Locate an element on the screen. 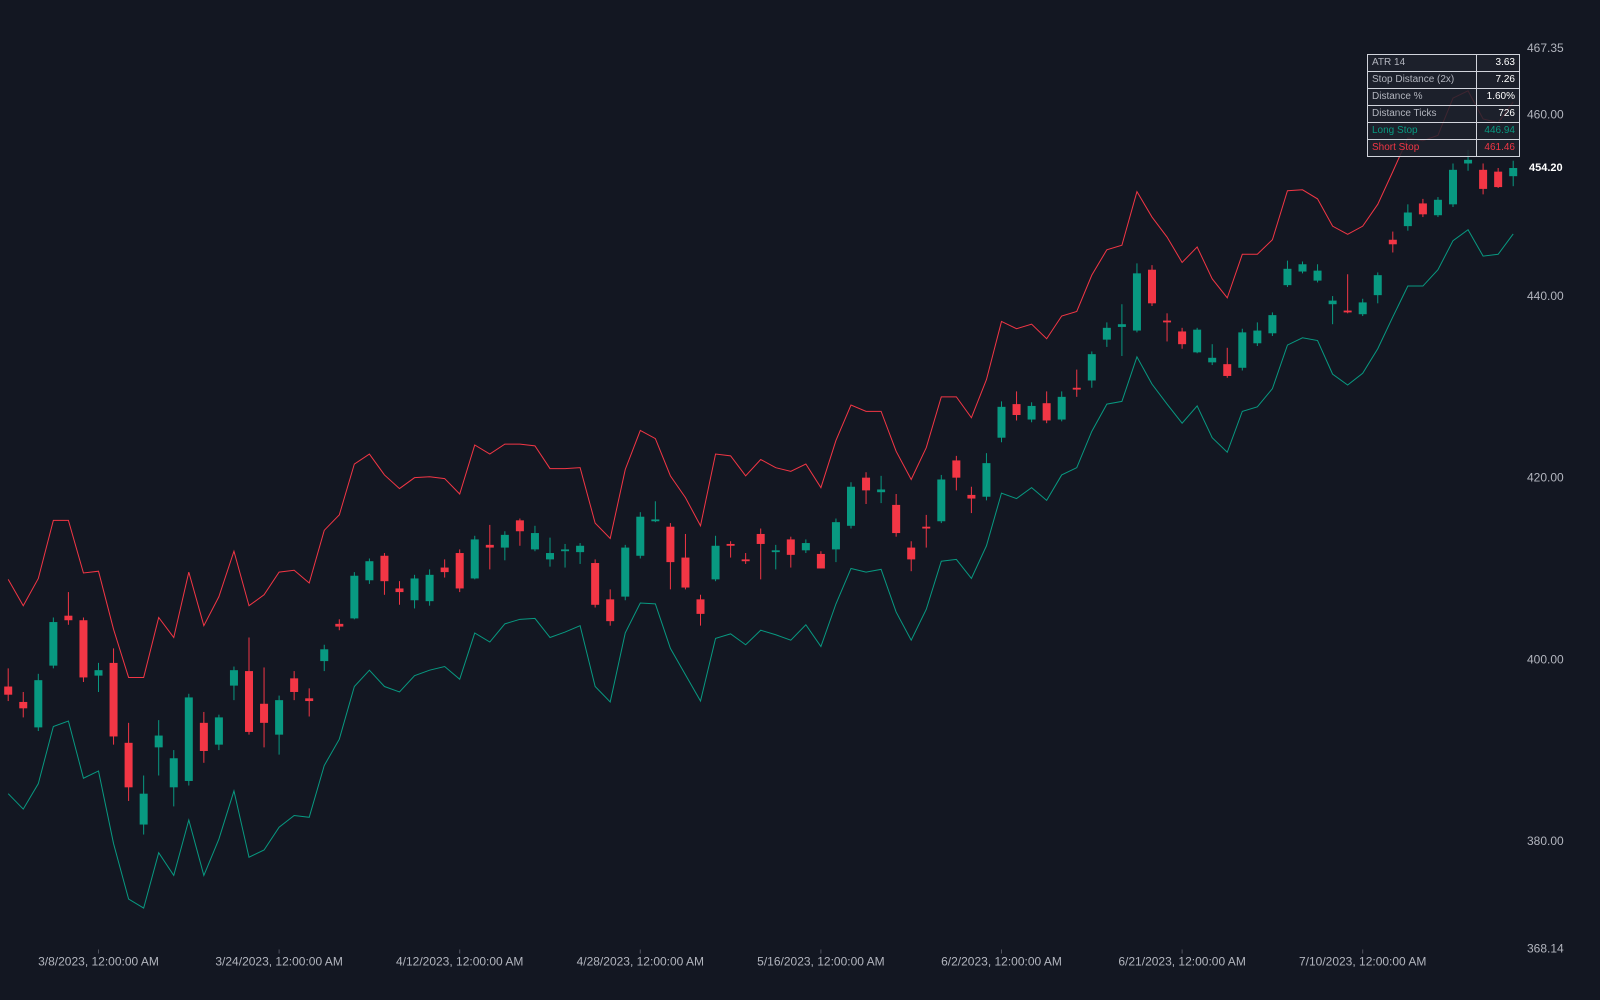 This screenshot has height=1000, width=1600. table-value: 726 is located at coordinates (1506, 113).